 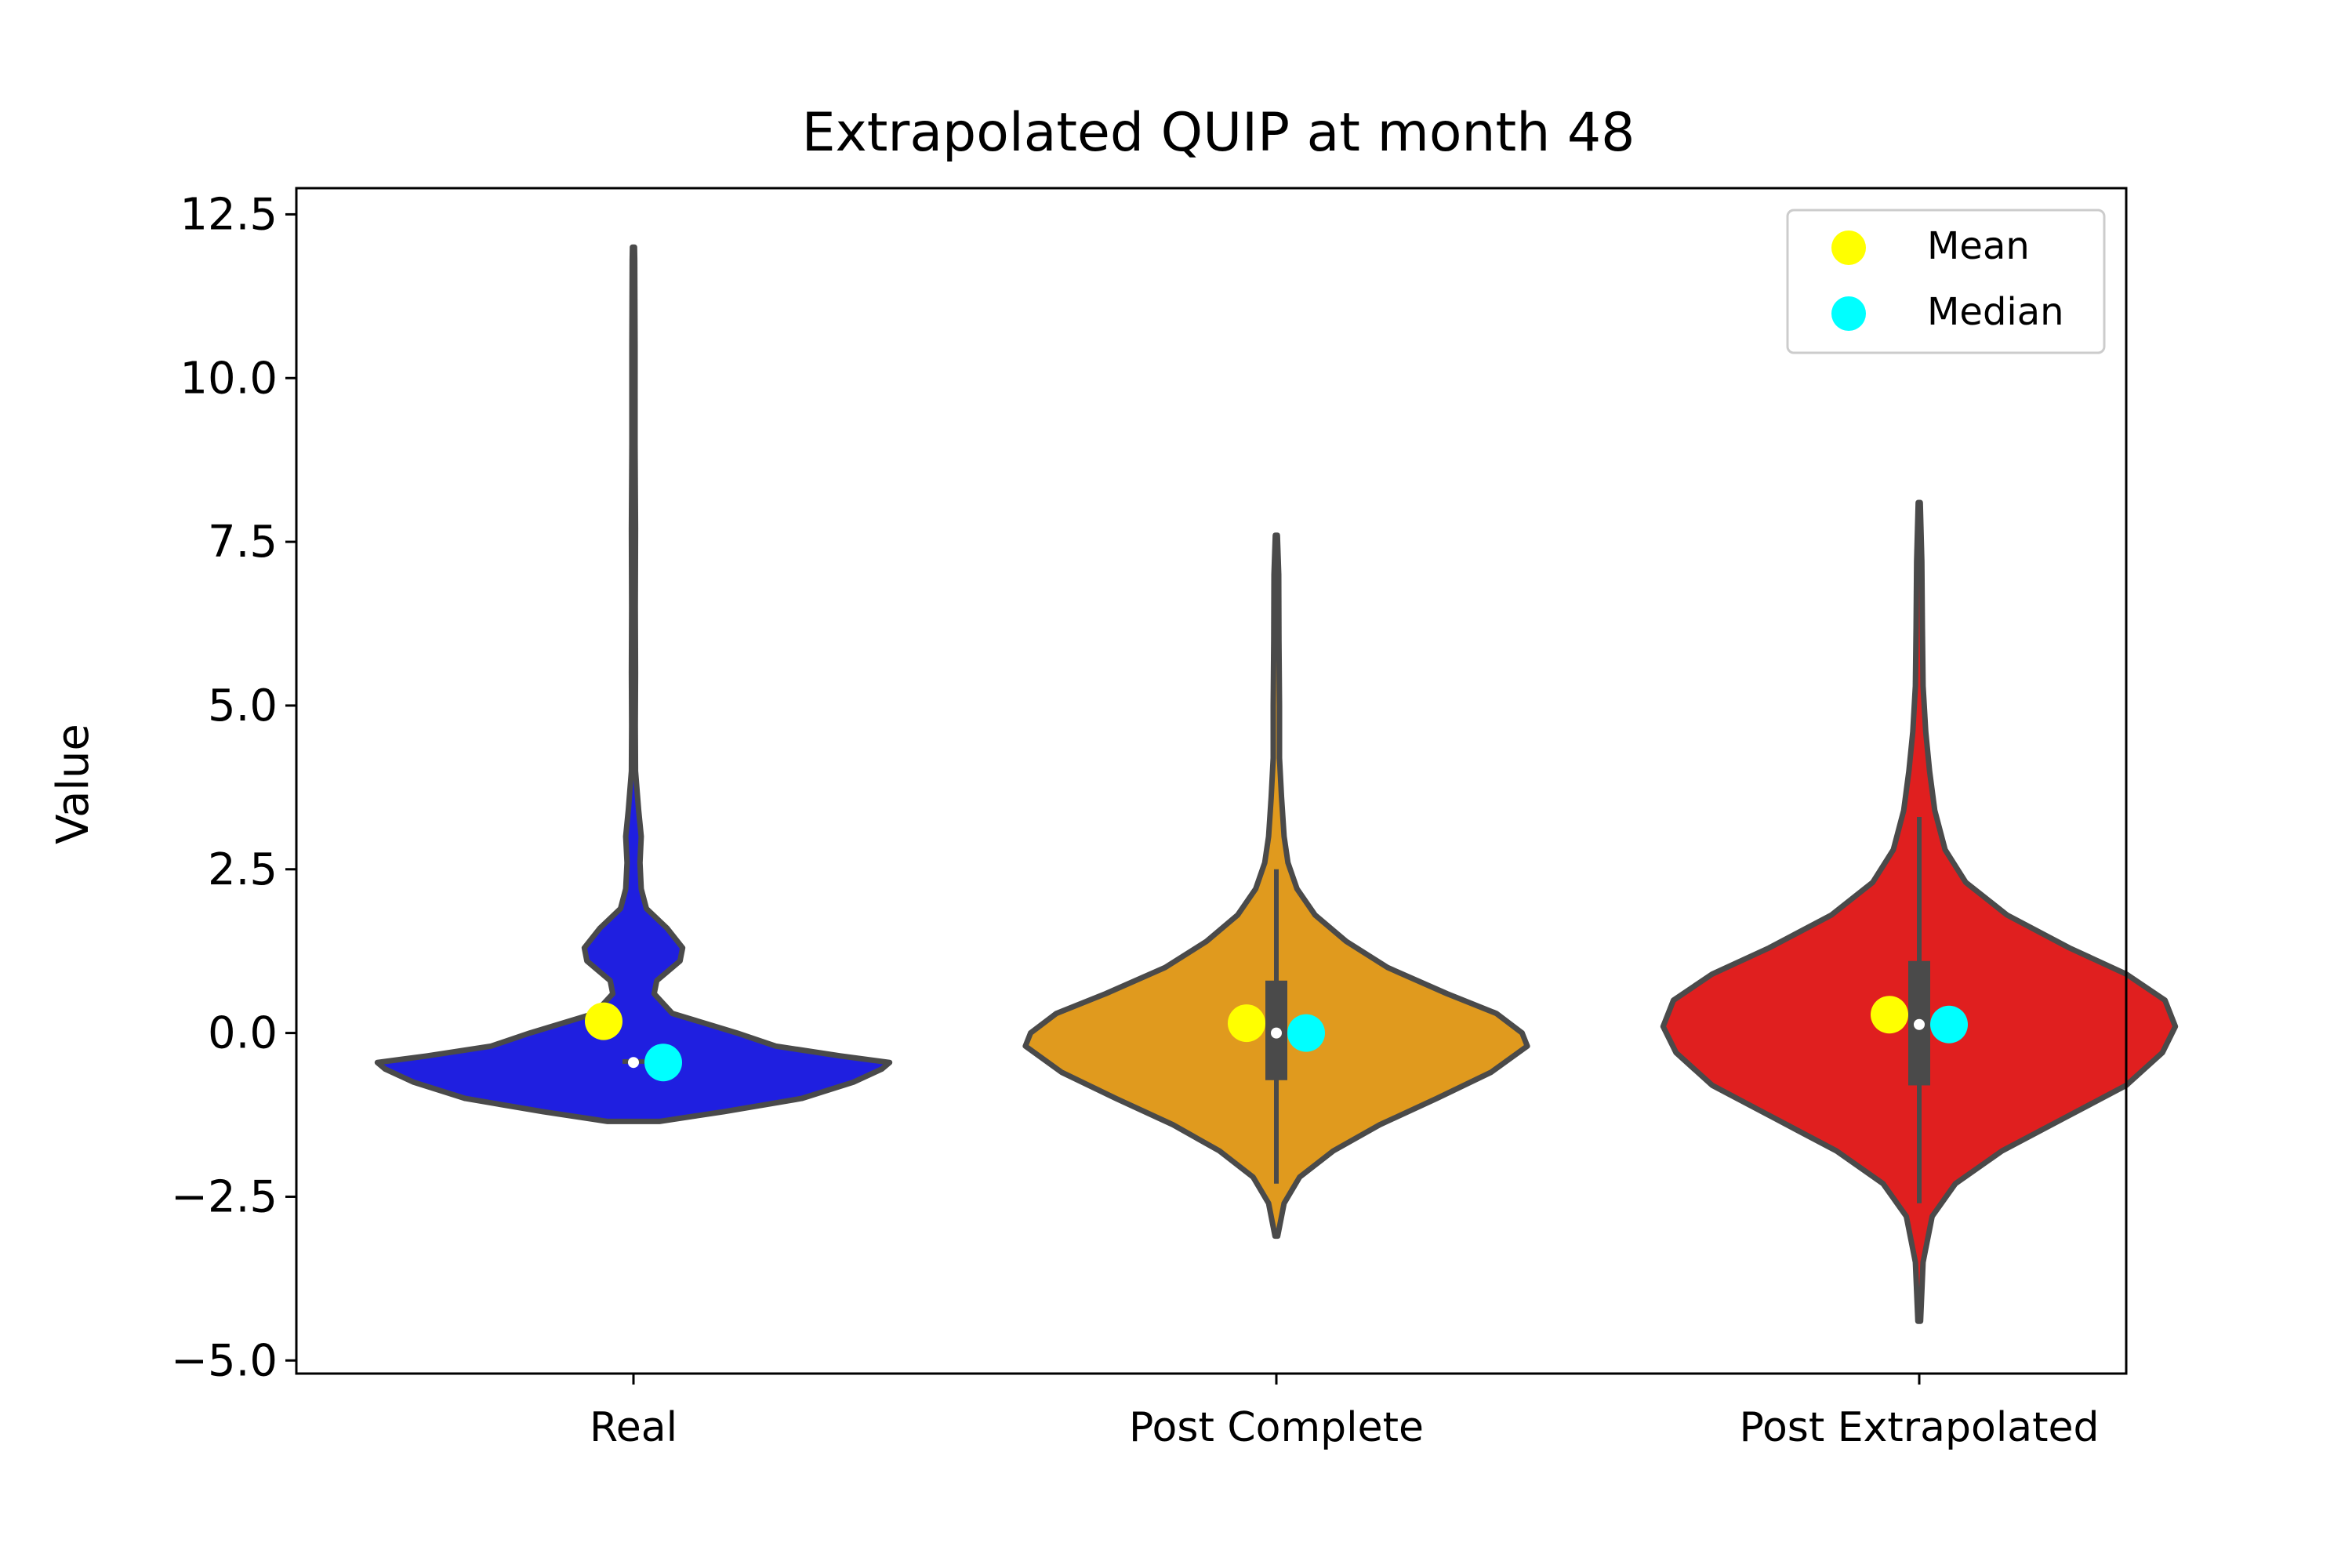 What do you see at coordinates (224, 1360) in the screenshot?
I see `y-tick-label: −5.0` at bounding box center [224, 1360].